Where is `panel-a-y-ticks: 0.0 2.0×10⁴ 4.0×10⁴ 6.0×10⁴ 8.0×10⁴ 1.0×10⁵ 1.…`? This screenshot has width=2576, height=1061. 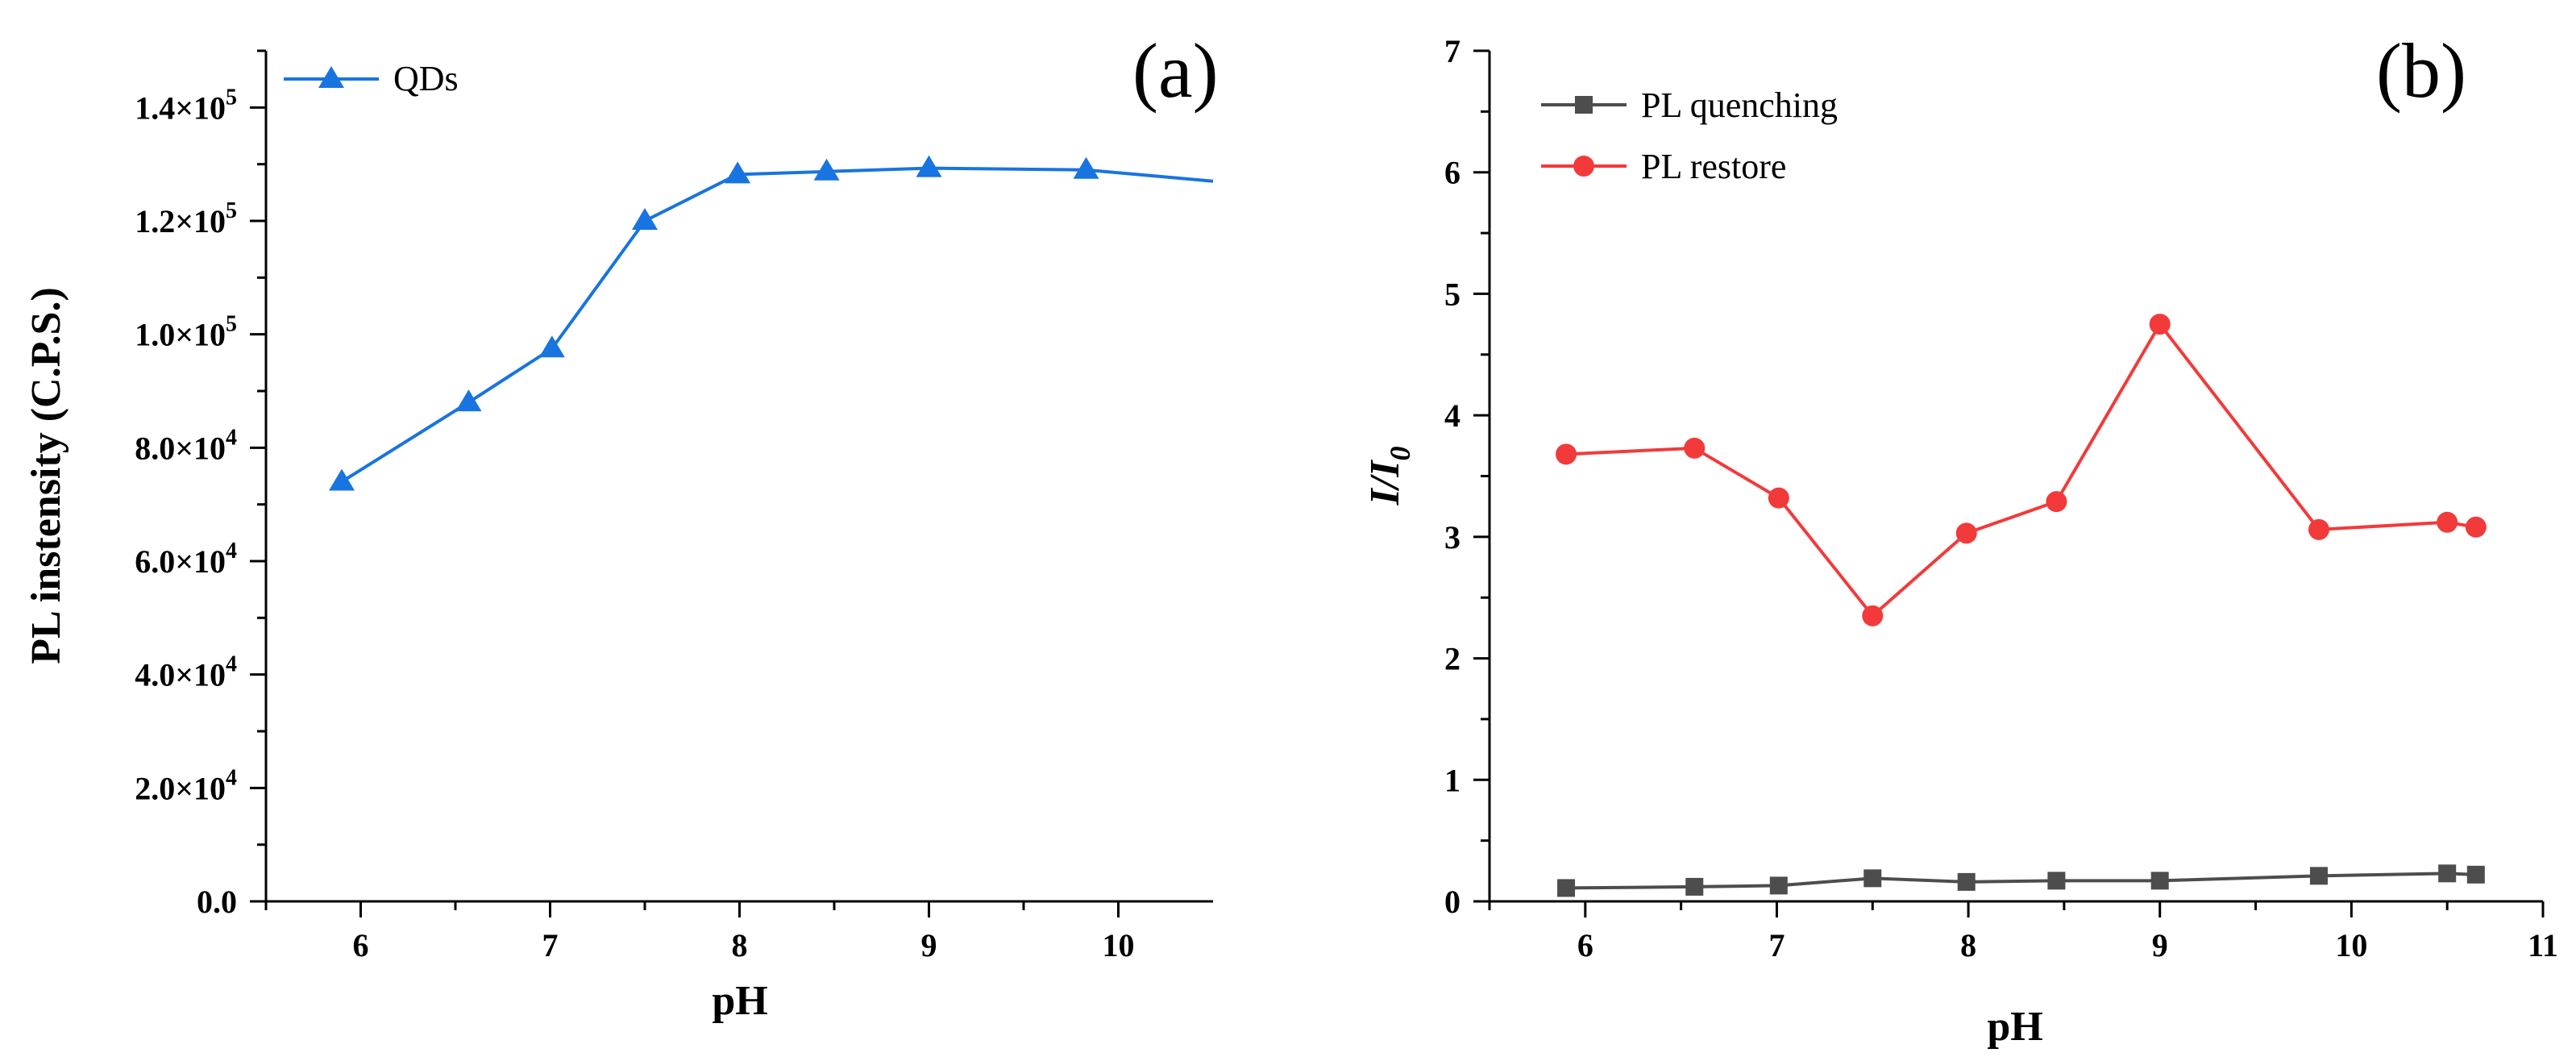
panel-a-y-ticks: 0.0 2.0×10⁴ 4.0×10⁴ 6.0×10⁴ 8.0×10⁴ 1.0×10⁵ 1.… is located at coordinates (200, 485).